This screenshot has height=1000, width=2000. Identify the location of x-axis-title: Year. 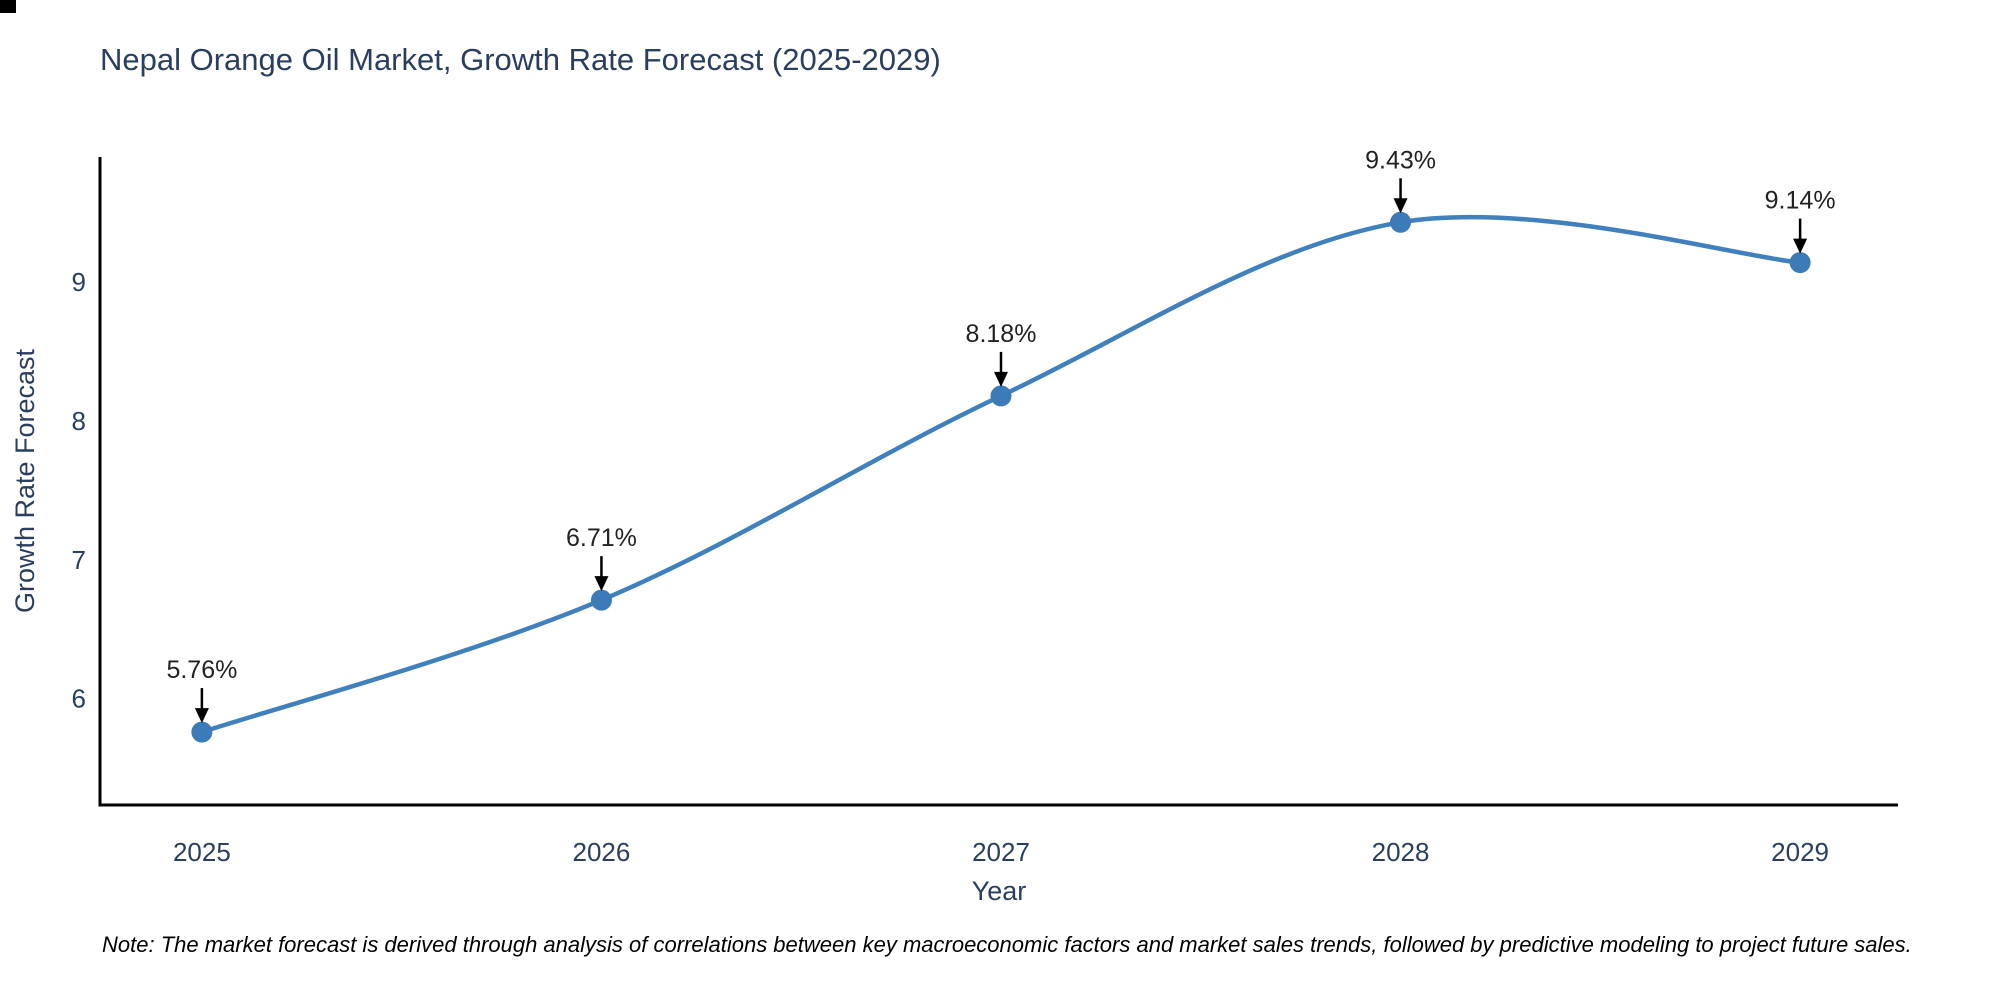
(999, 891).